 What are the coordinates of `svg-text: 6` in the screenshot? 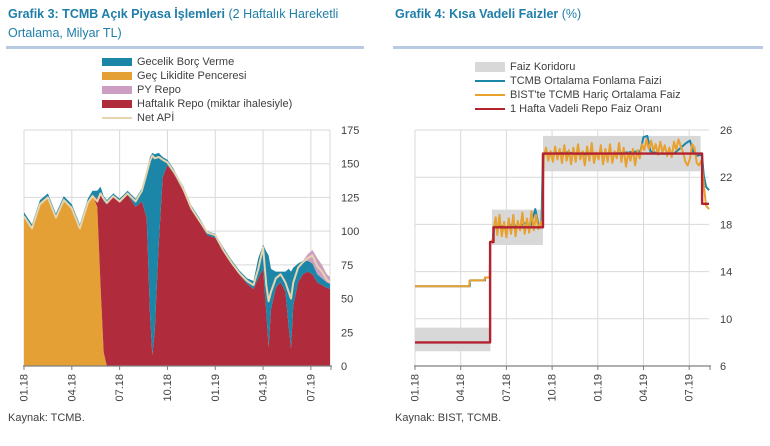 It's located at (723, 367).